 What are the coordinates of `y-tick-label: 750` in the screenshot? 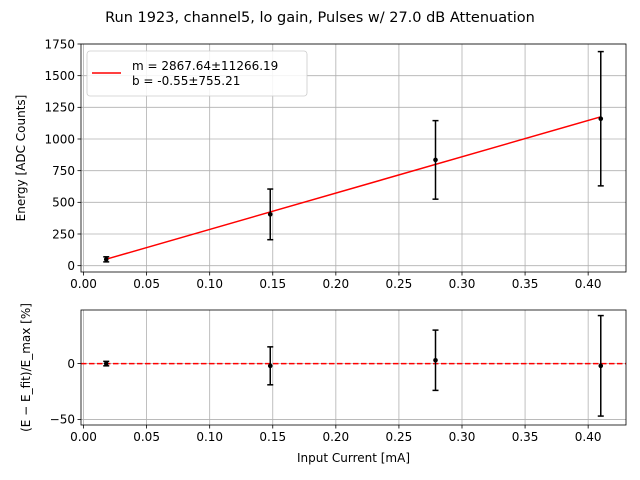 It's located at (63, 171).